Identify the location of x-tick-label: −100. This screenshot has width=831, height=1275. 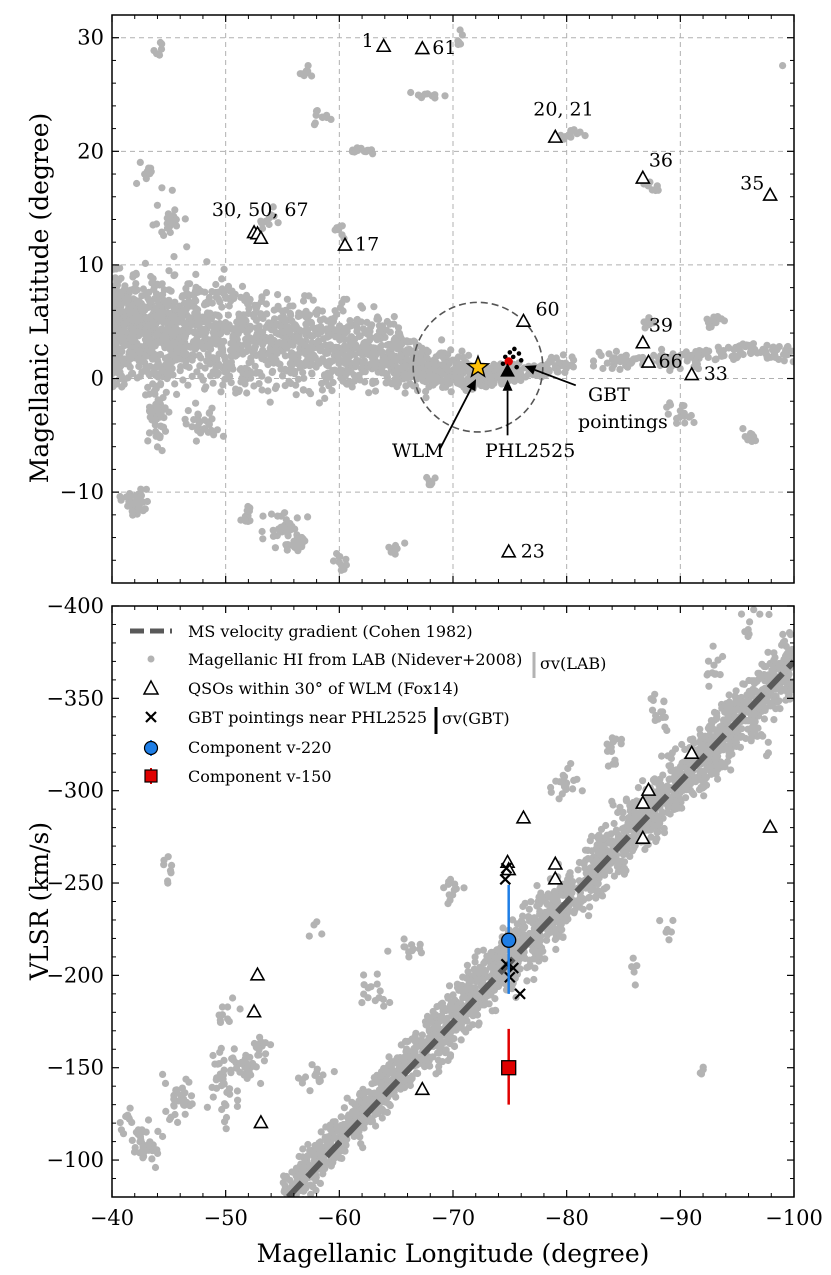
(794, 1218).